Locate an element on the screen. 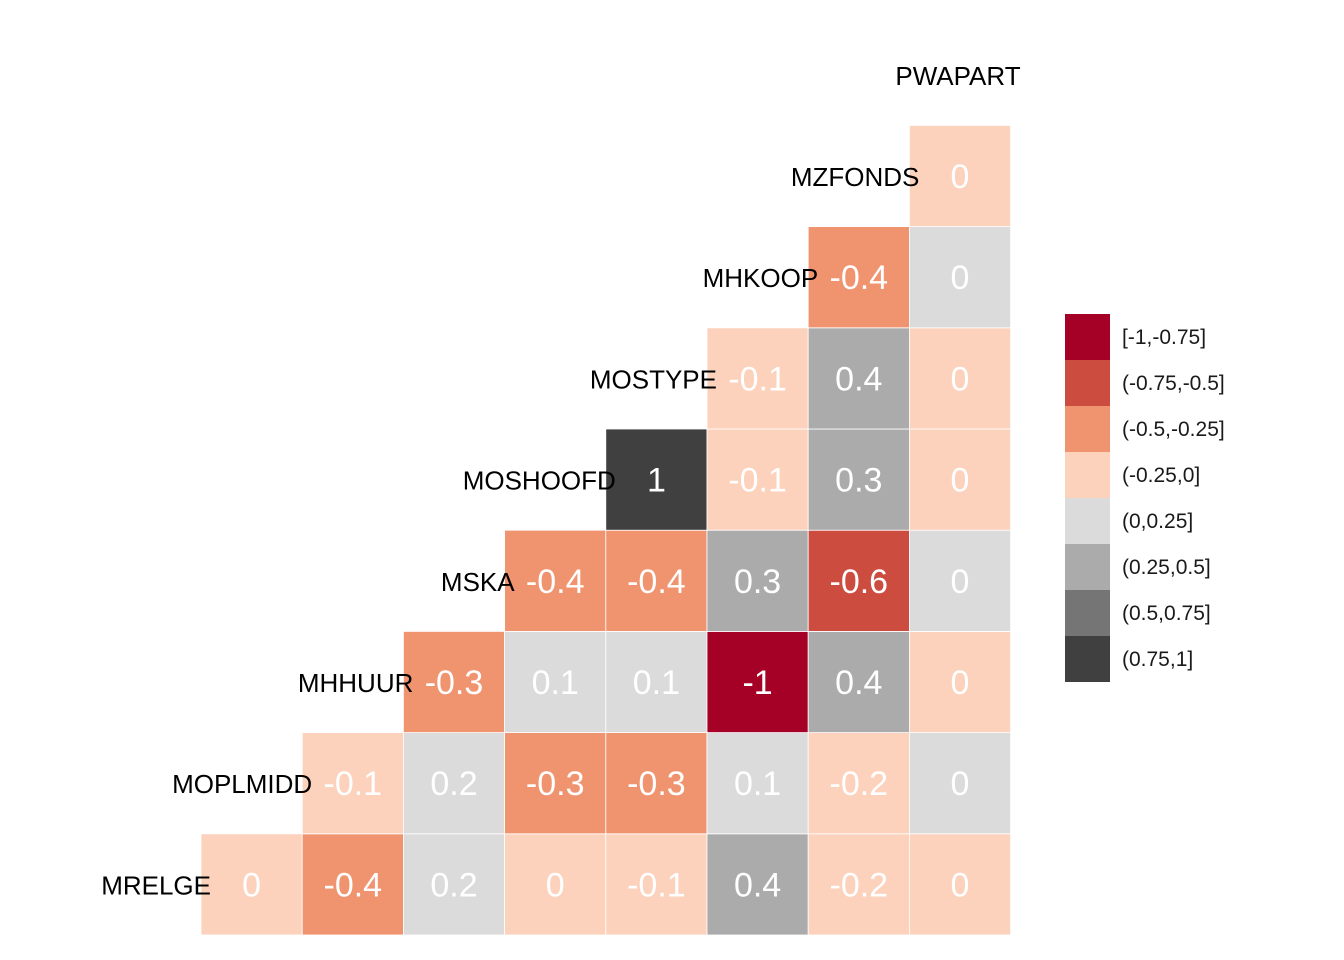  variable-label-moplmidd: MOPLMIDD is located at coordinates (242, 784).